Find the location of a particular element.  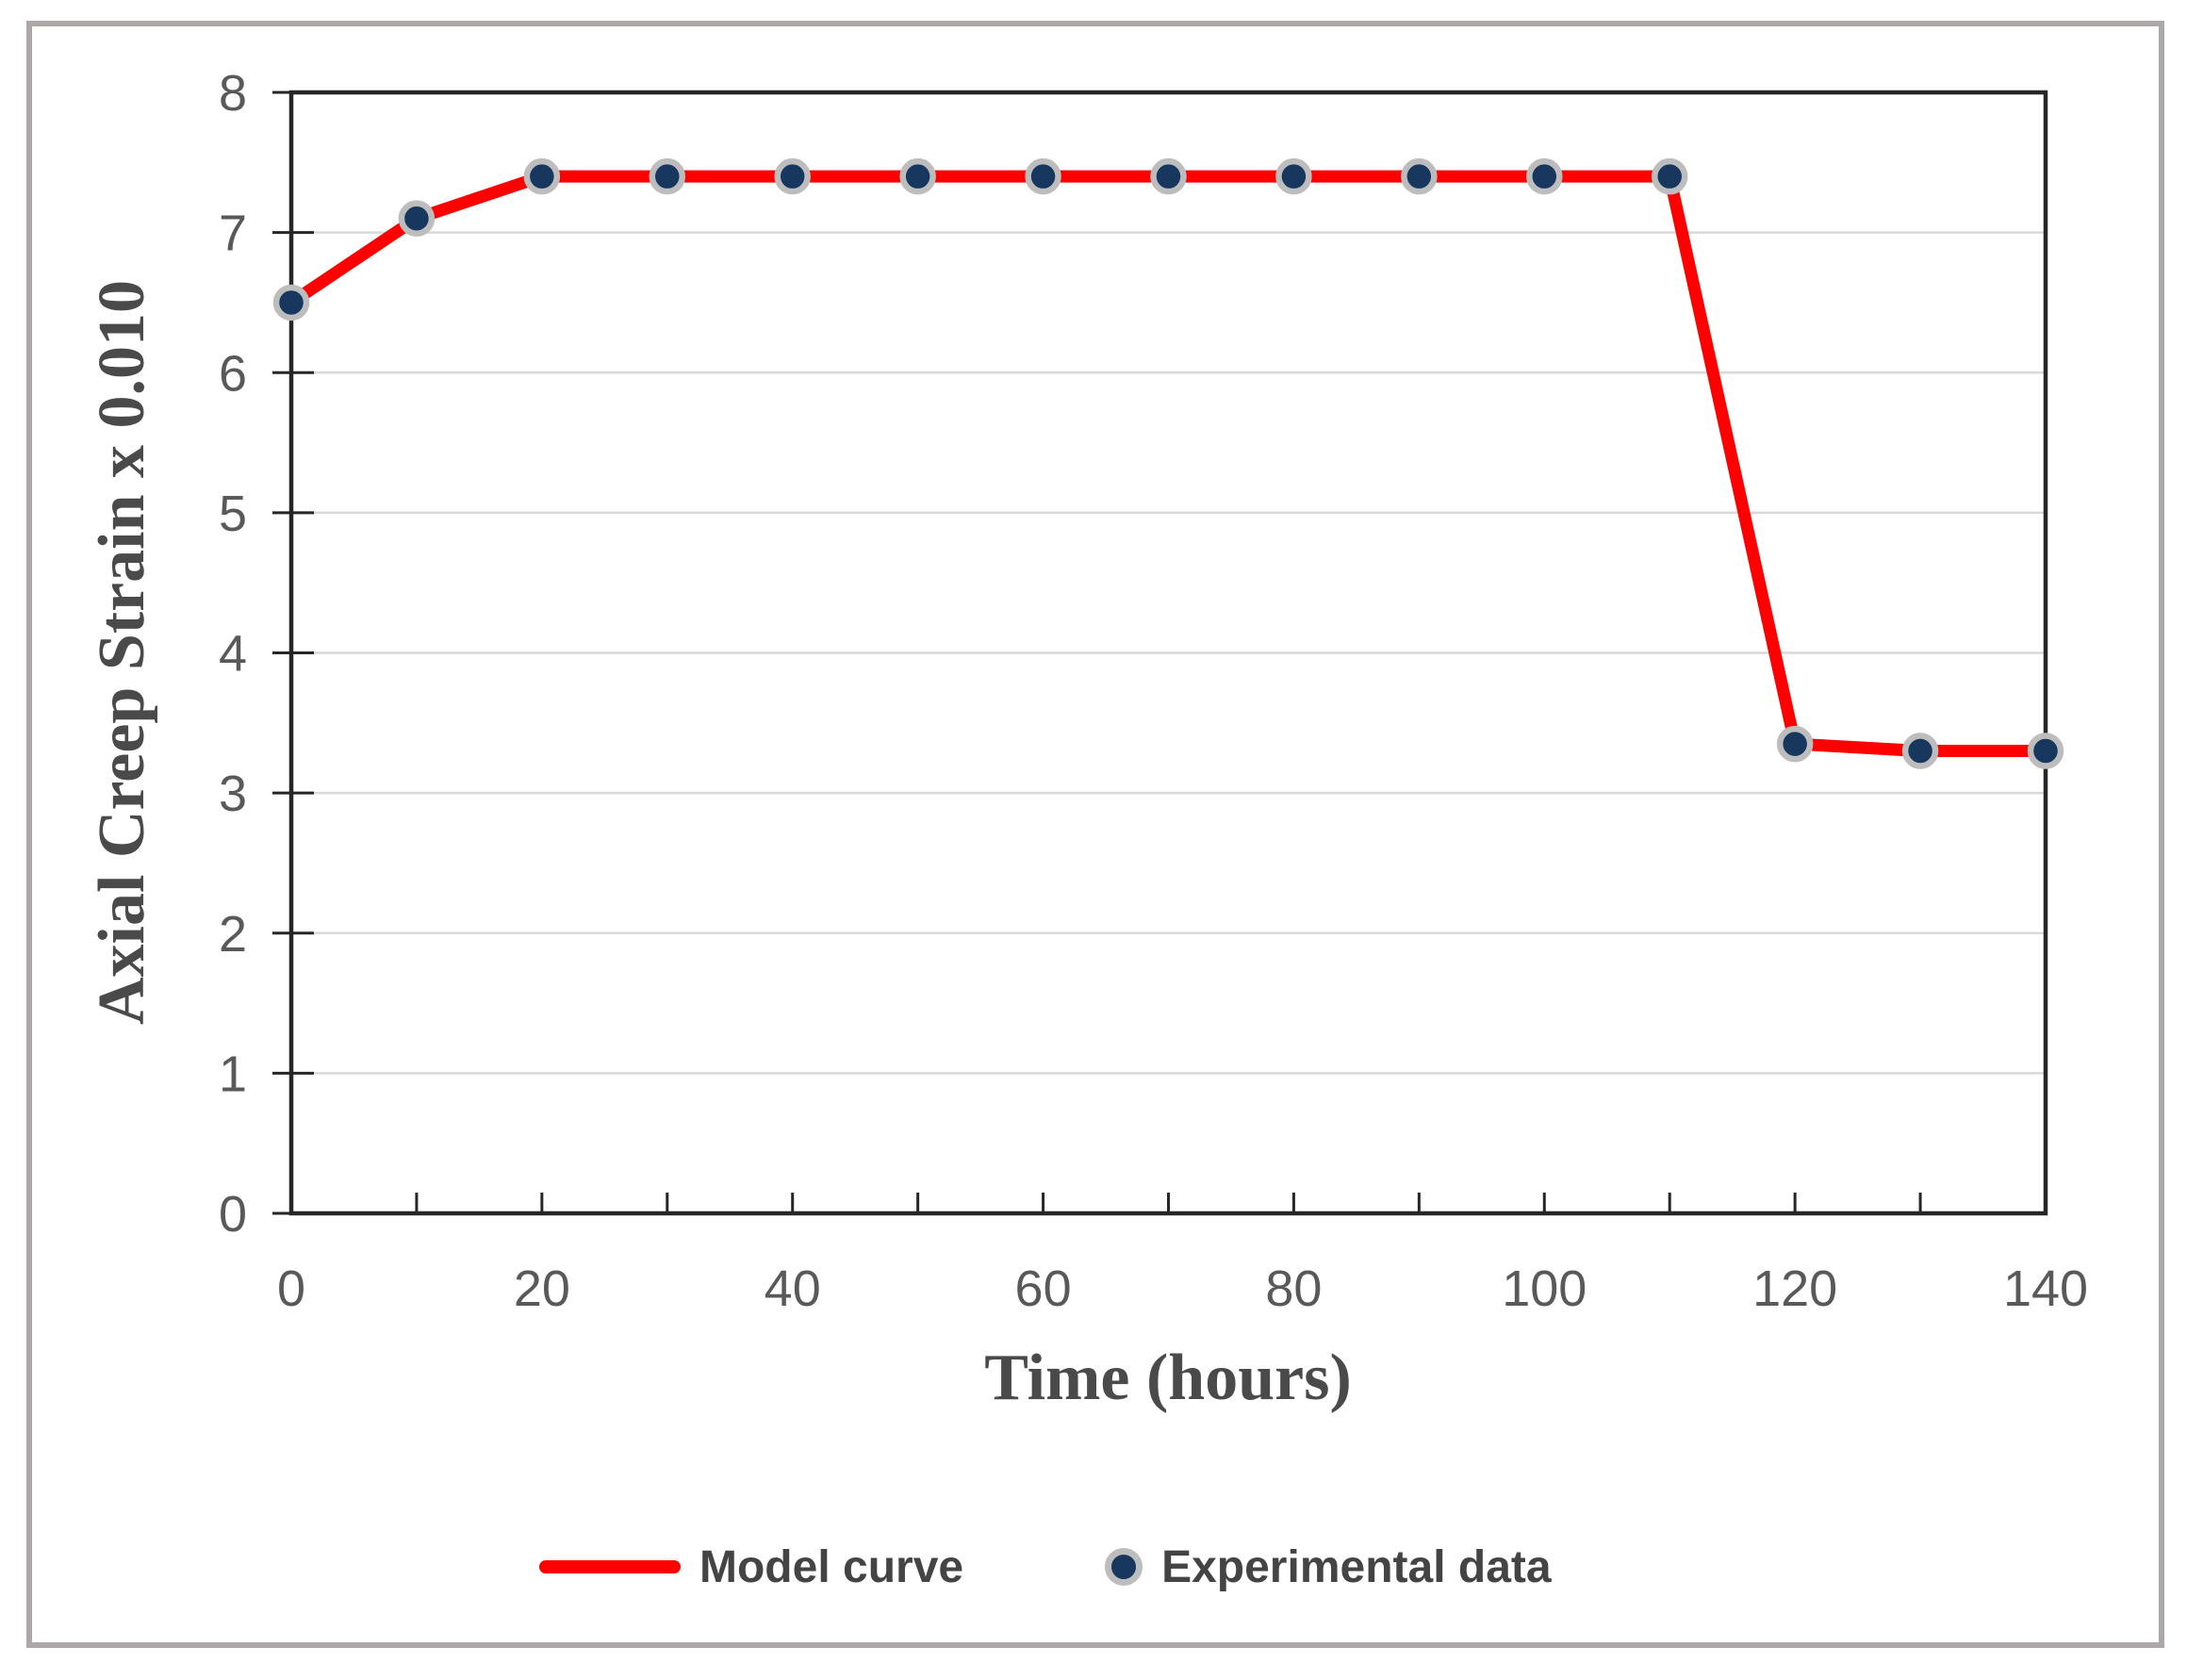

y-tick-label: 6 is located at coordinates (233, 373).